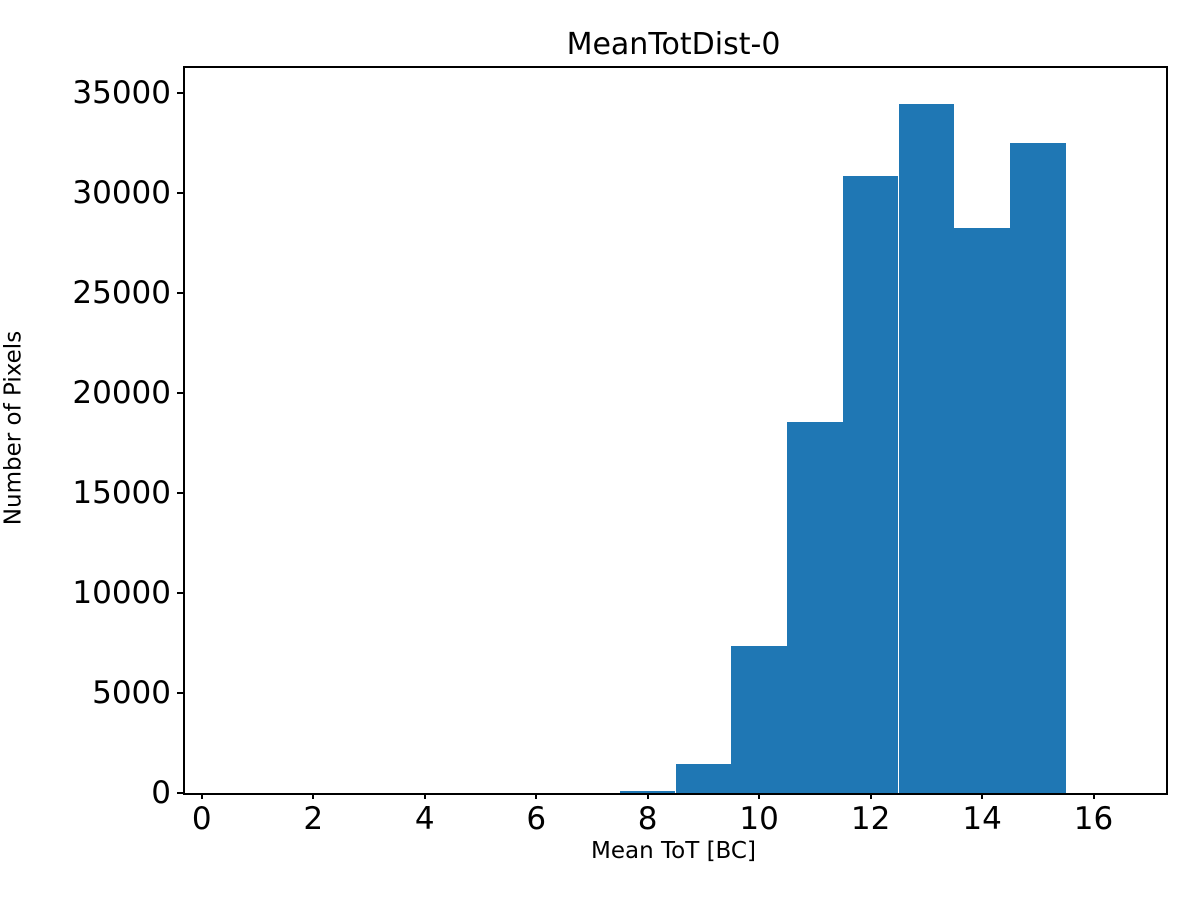 The image size is (1200, 900). Describe the element at coordinates (121, 192) in the screenshot. I see `y-tick-label: 30000` at that location.